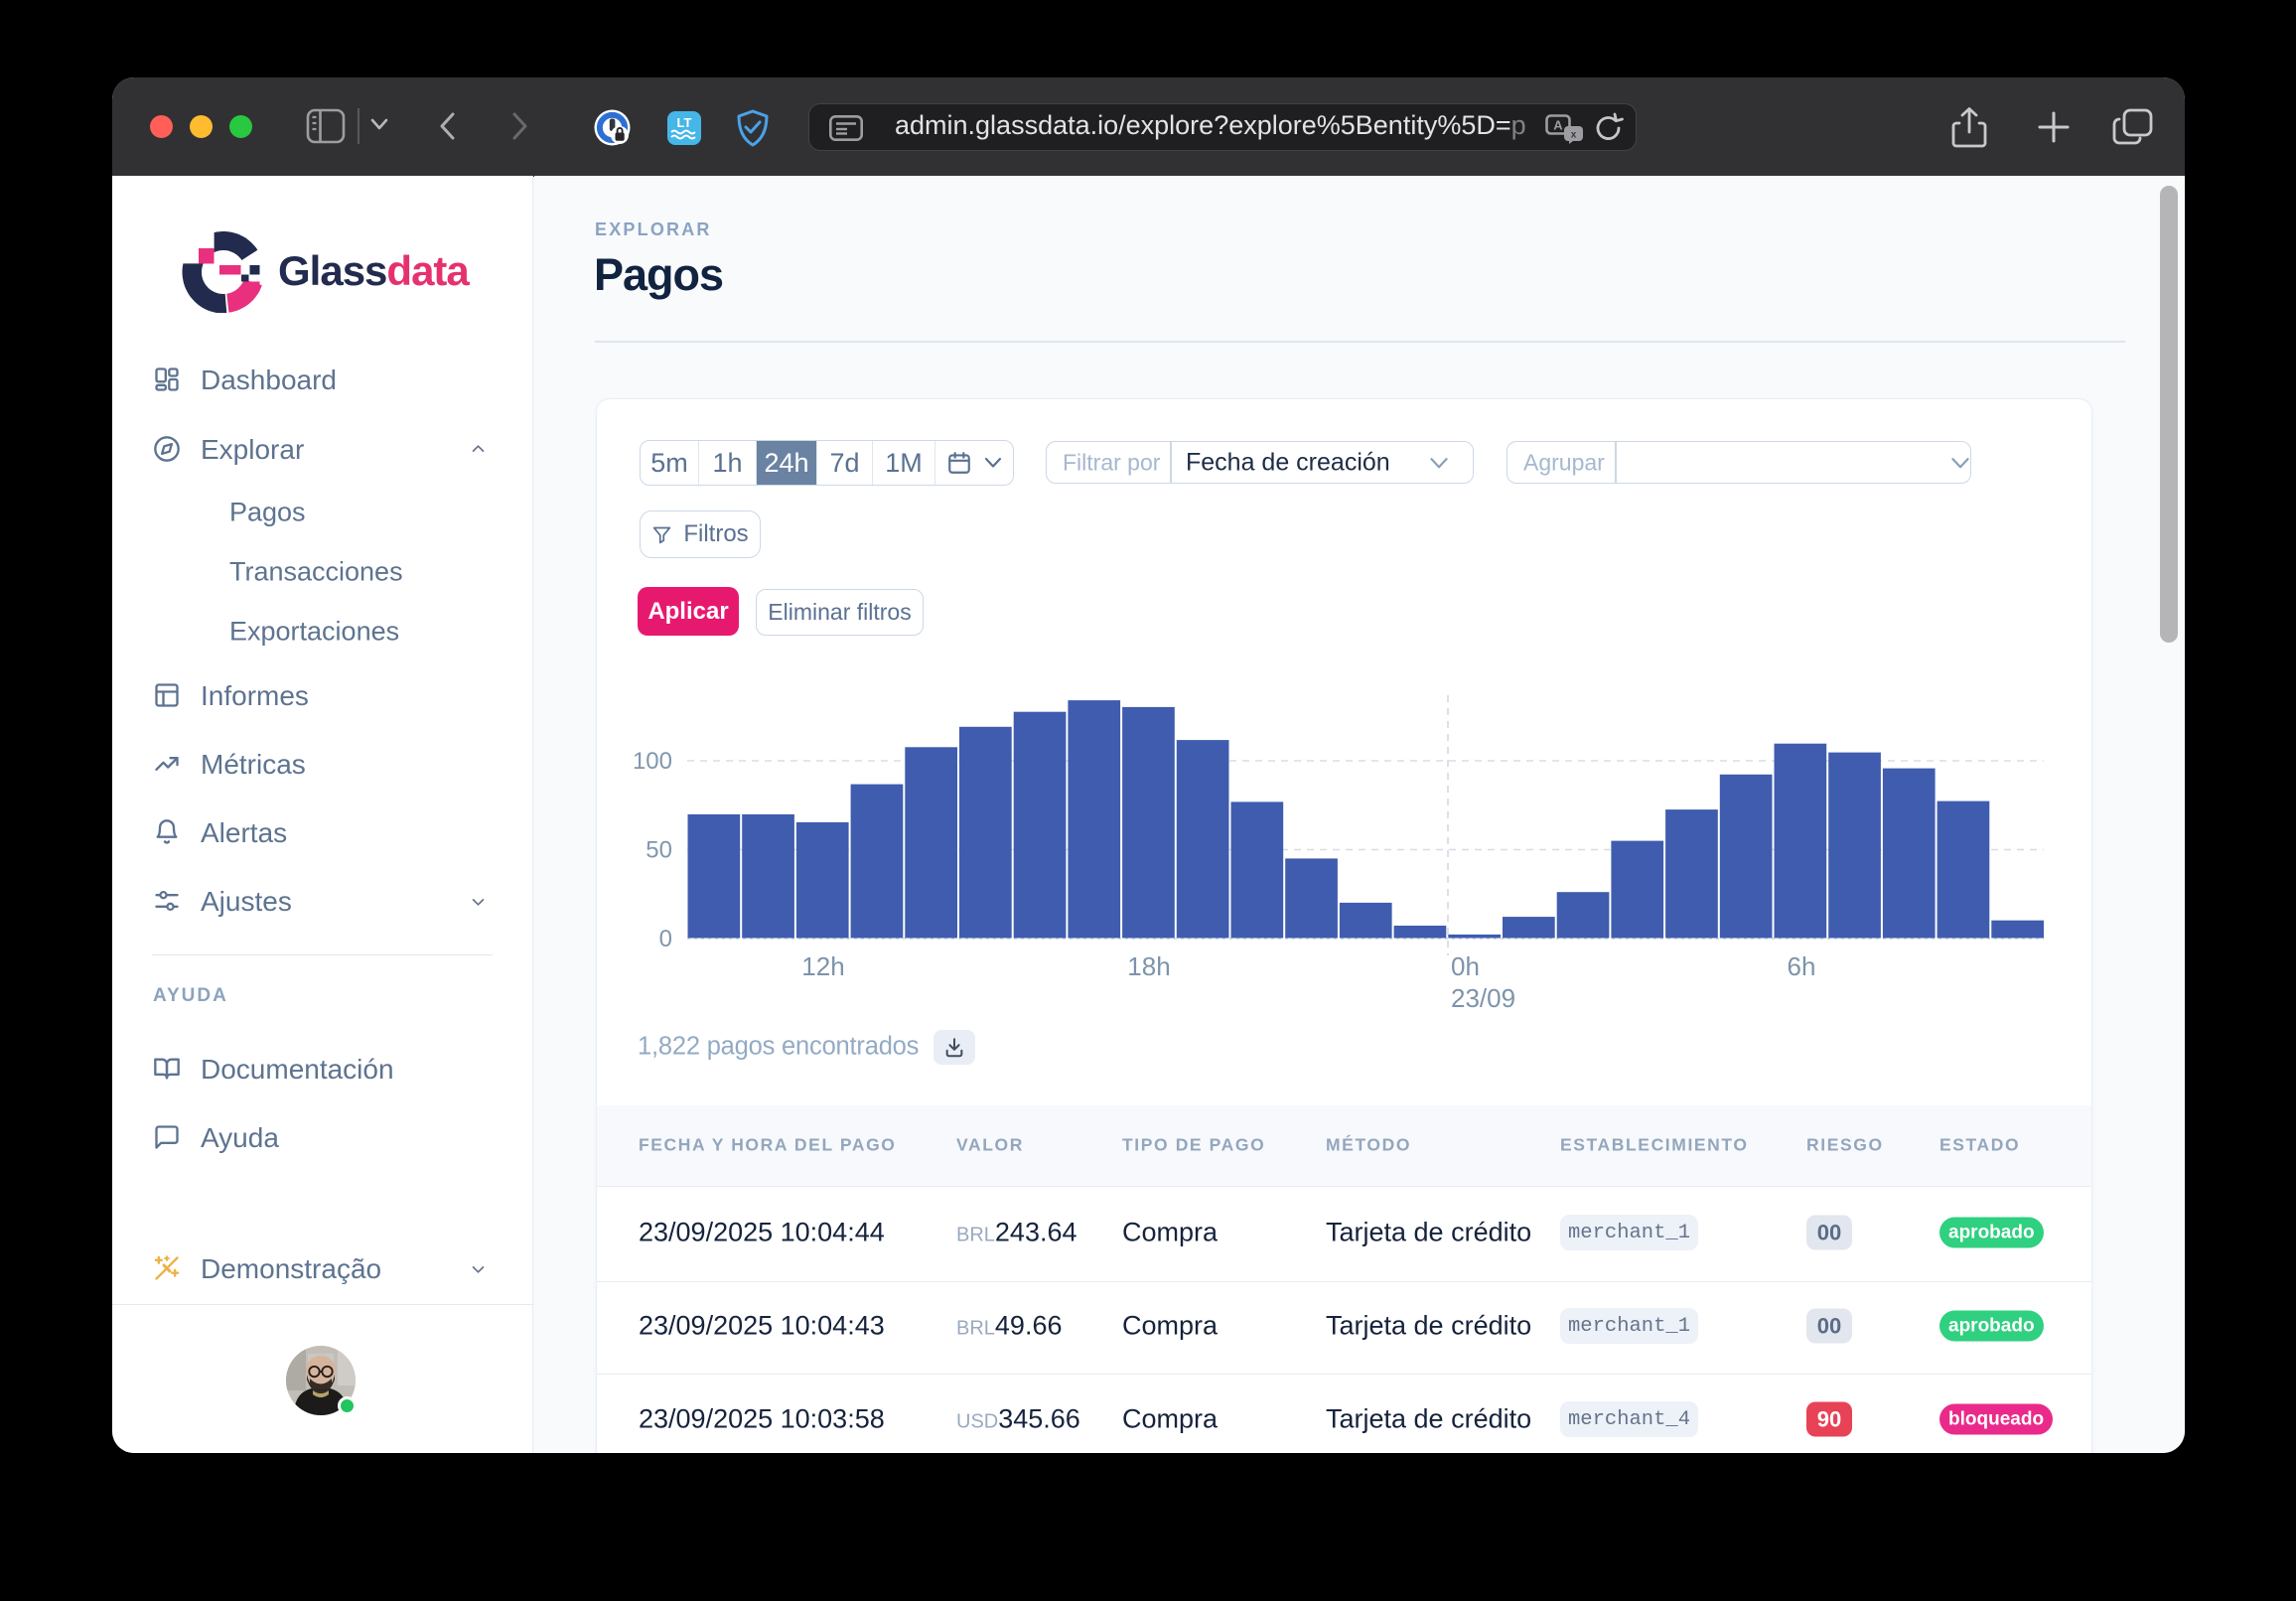 This screenshot has width=2296, height=1601. I want to click on svg-text: 0h, so click(1465, 966).